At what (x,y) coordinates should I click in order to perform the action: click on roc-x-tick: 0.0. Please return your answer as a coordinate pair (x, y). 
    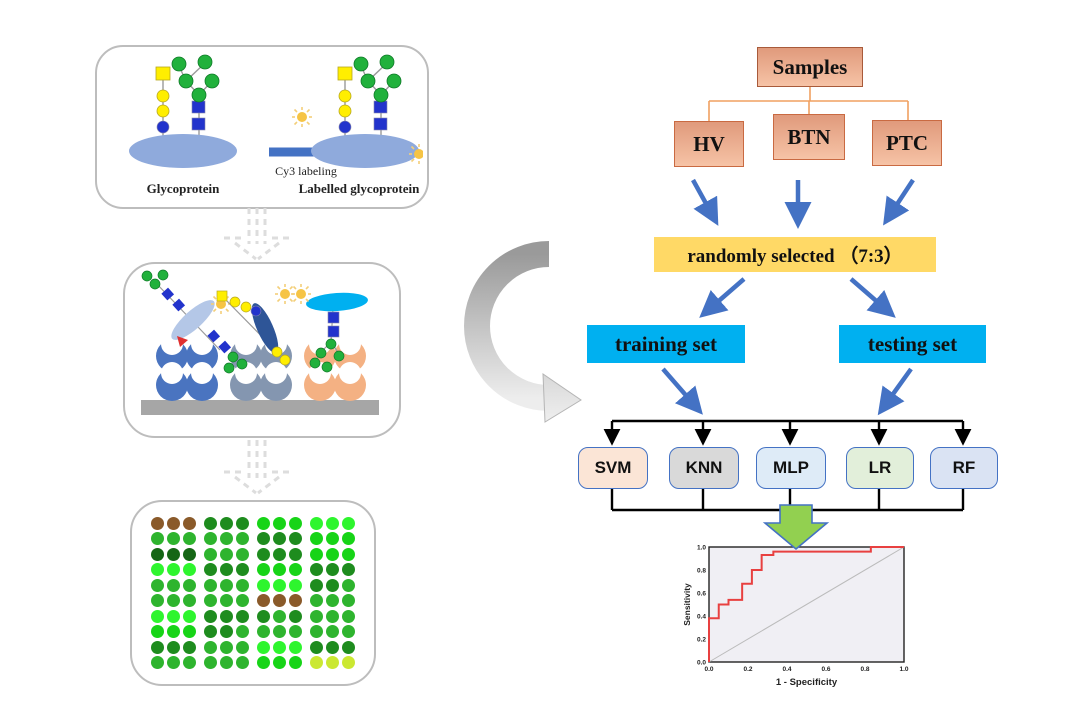
    Looking at the image, I should click on (708, 669).